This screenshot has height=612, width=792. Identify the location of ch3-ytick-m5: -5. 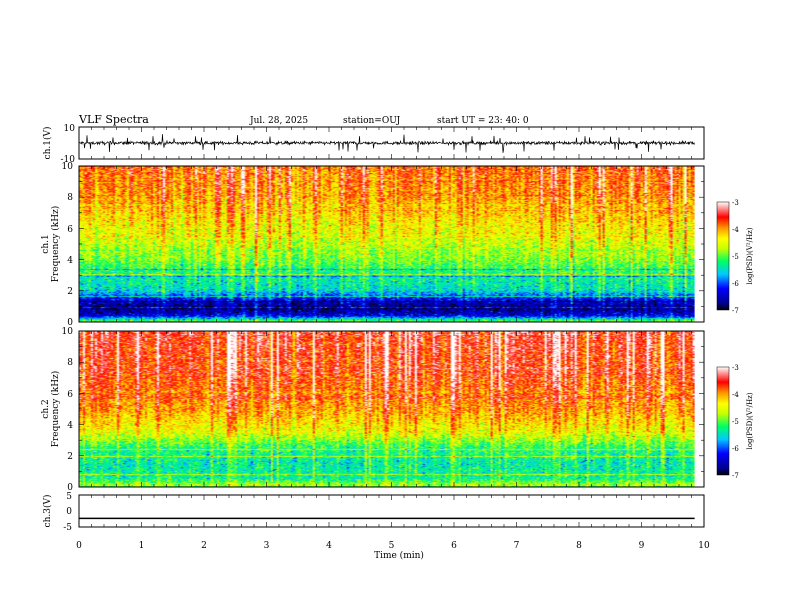
(67, 528).